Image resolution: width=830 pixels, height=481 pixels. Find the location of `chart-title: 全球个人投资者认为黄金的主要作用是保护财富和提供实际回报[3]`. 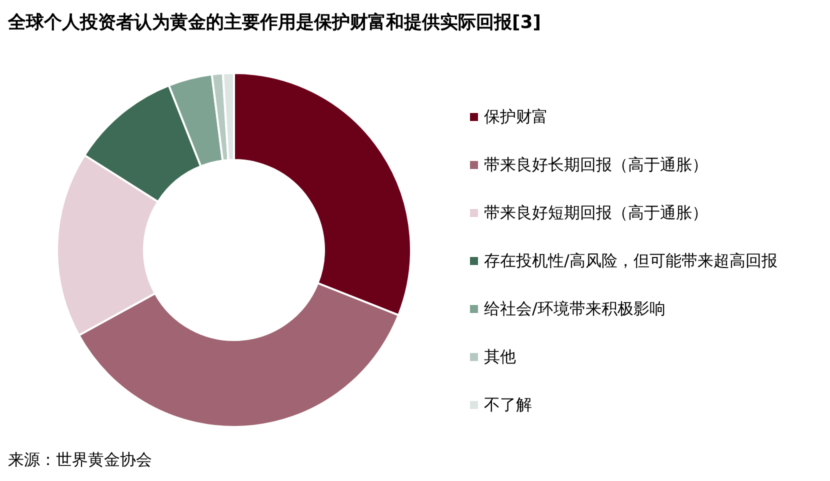

chart-title: 全球个人投资者认为黄金的主要作用是保护财富和提供实际回报[3] is located at coordinates (274, 22).